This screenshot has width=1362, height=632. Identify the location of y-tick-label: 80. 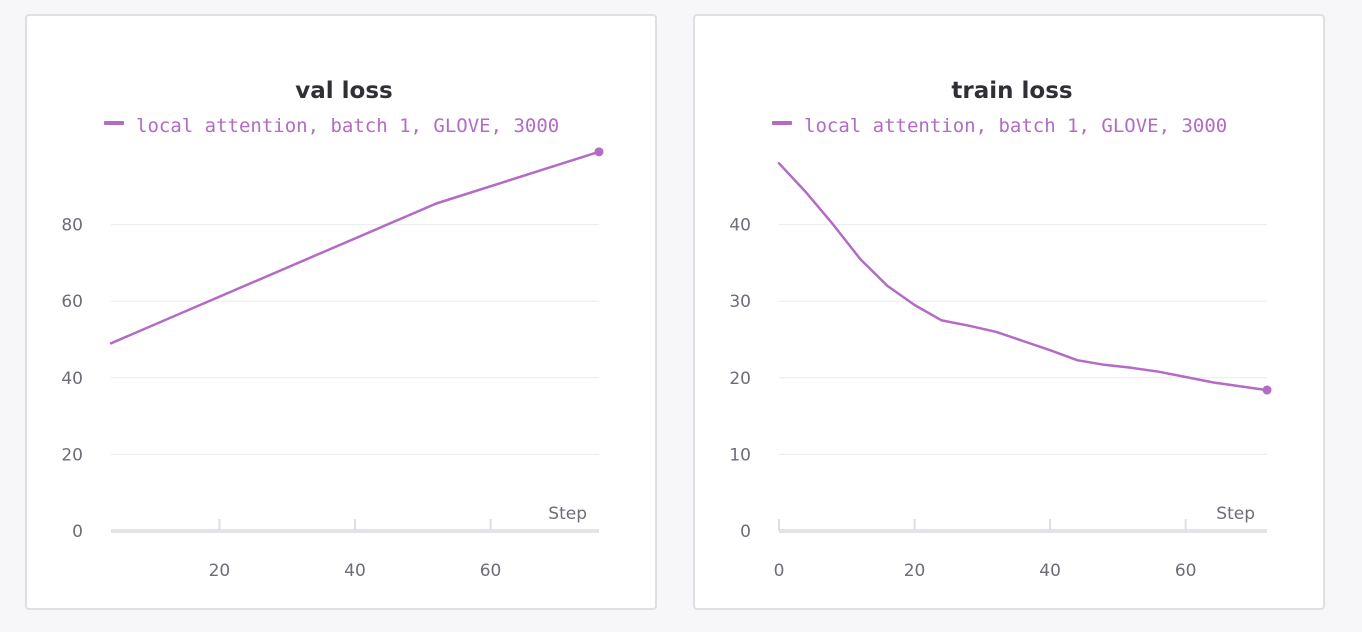
(72, 226).